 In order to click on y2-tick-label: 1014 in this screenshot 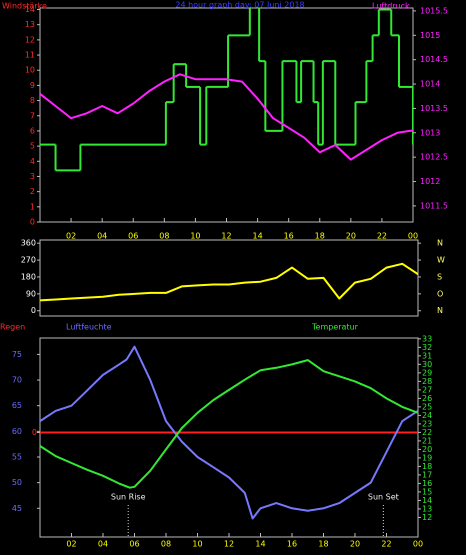, I will do `click(430, 84)`.